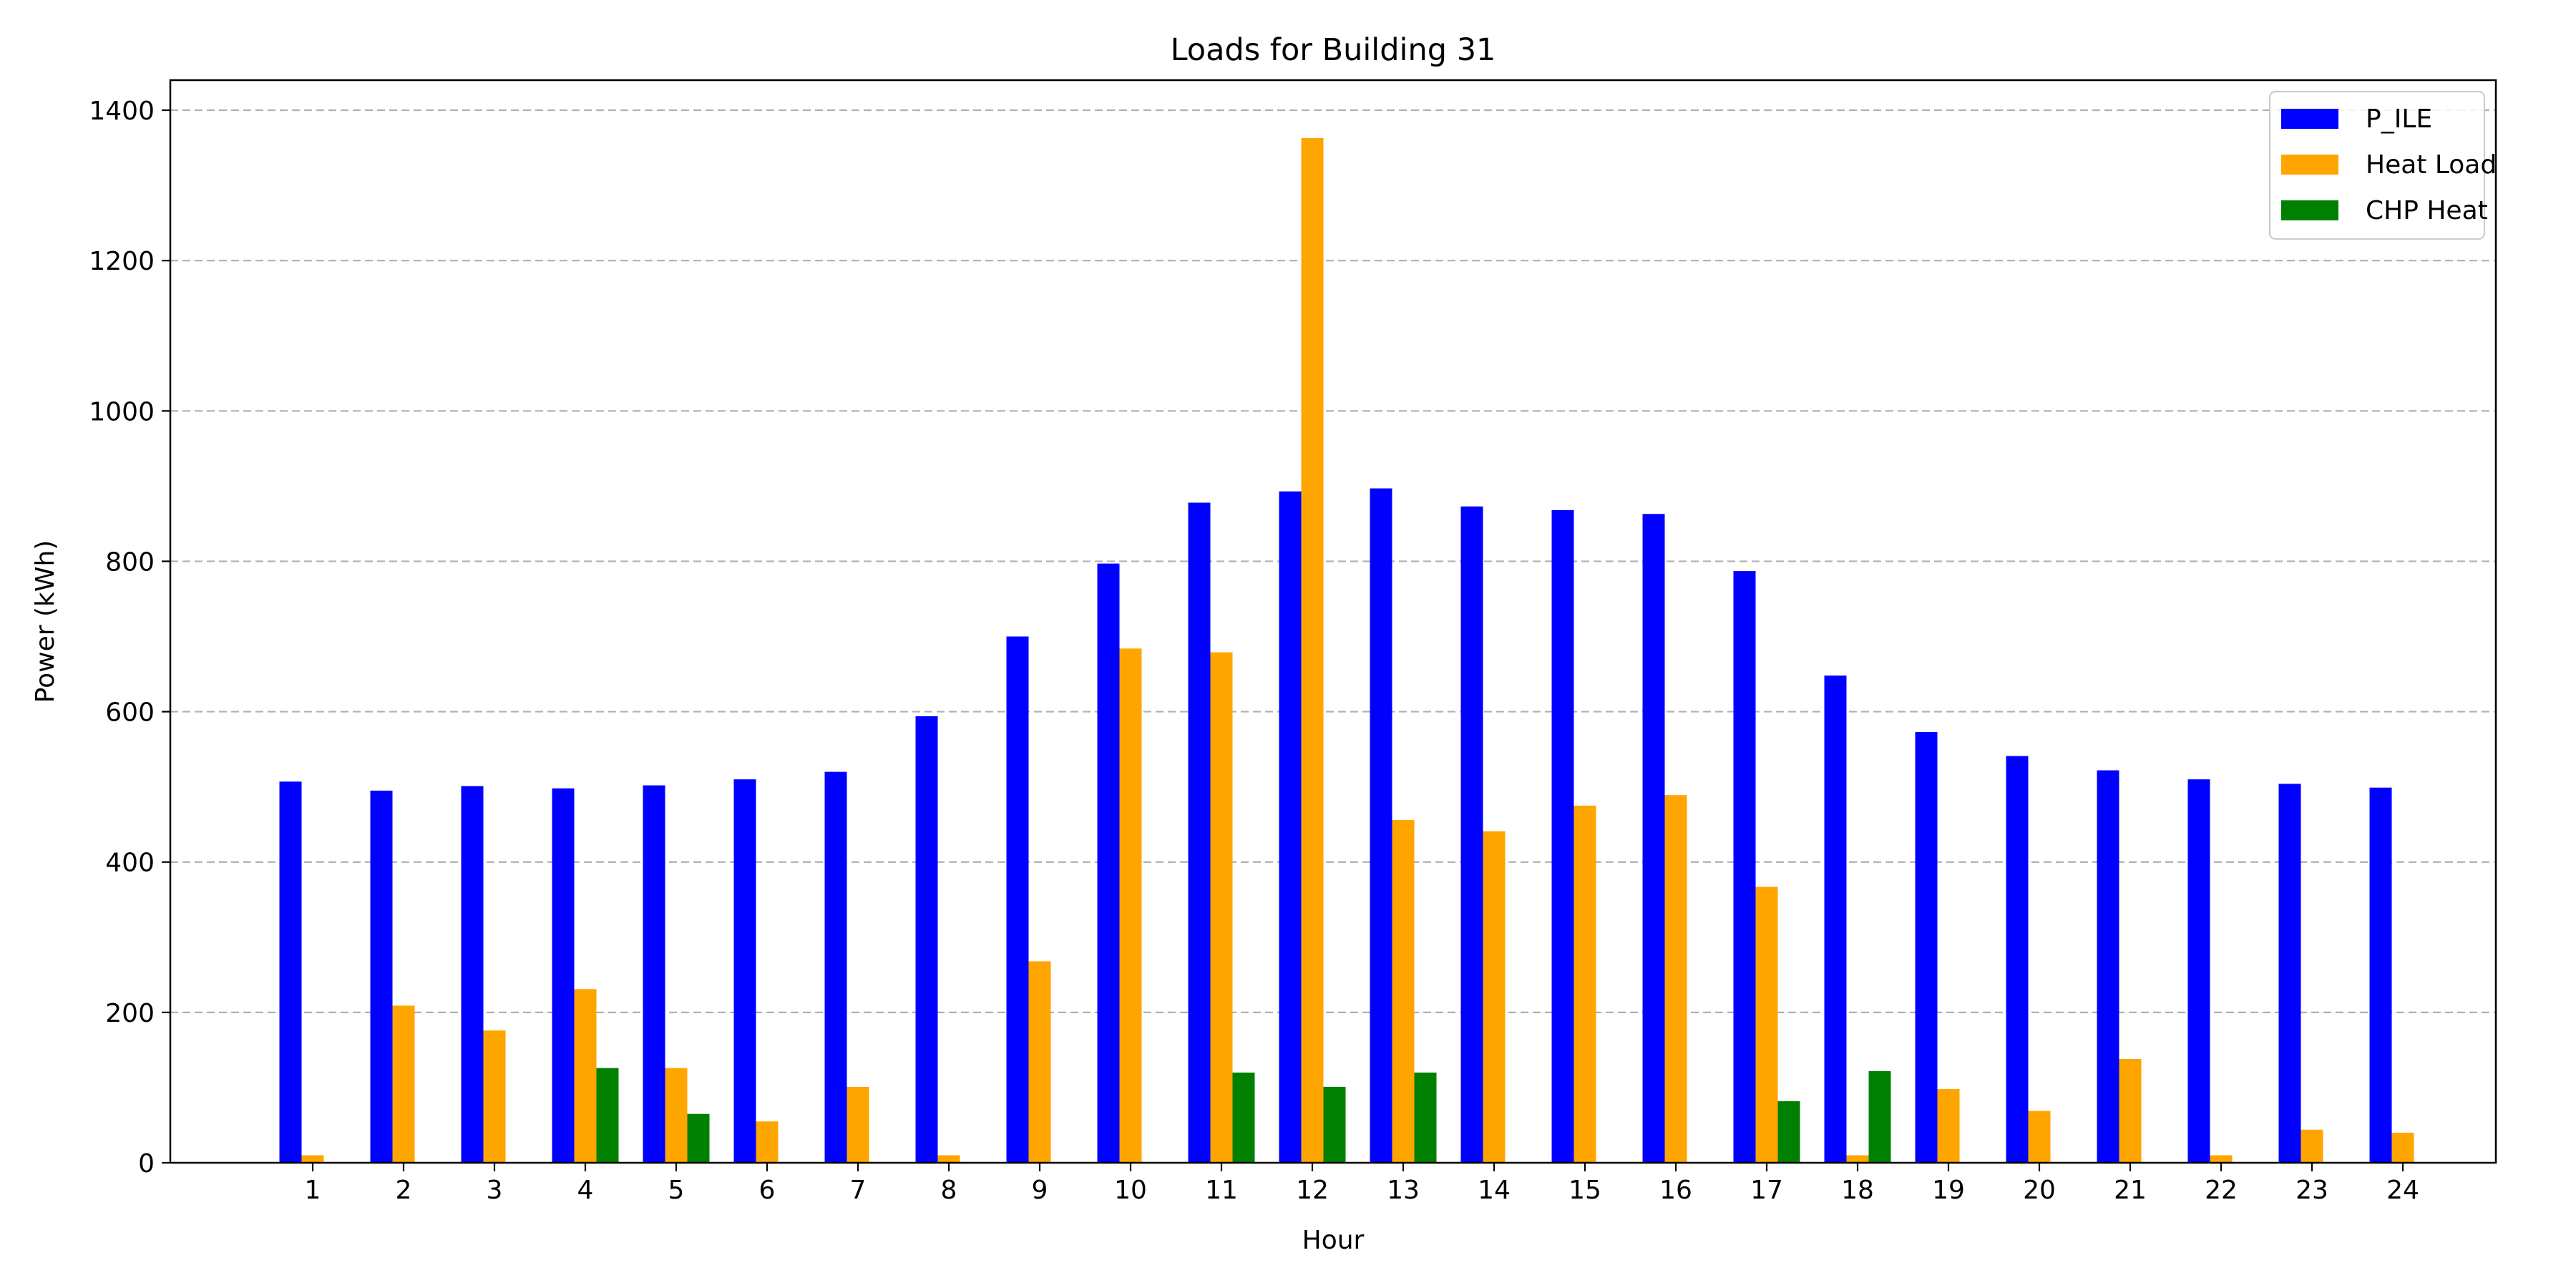 The height and width of the screenshot is (1288, 2576). I want to click on x-tick-label: 8, so click(949, 1190).